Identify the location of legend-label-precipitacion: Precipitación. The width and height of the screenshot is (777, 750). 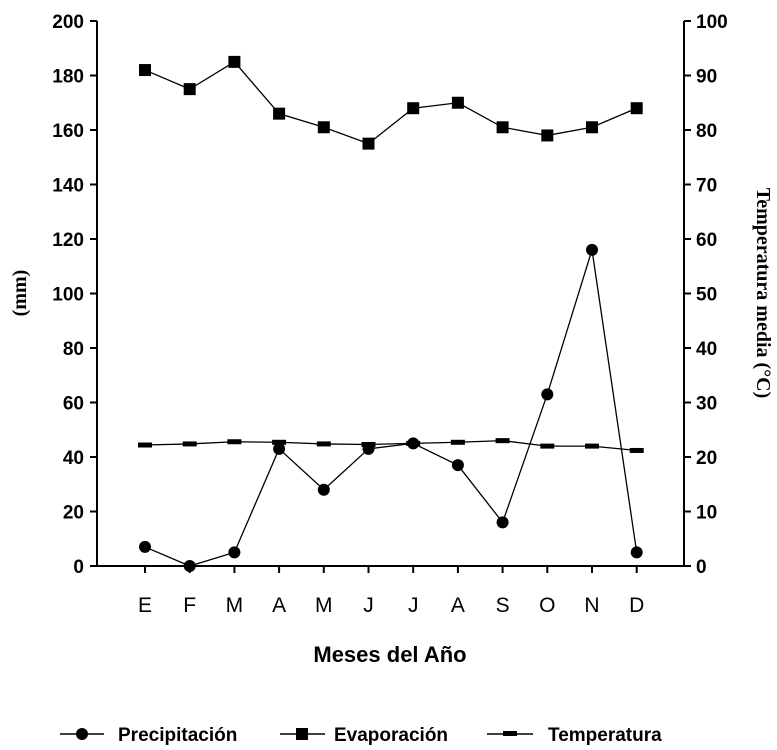
(177, 735).